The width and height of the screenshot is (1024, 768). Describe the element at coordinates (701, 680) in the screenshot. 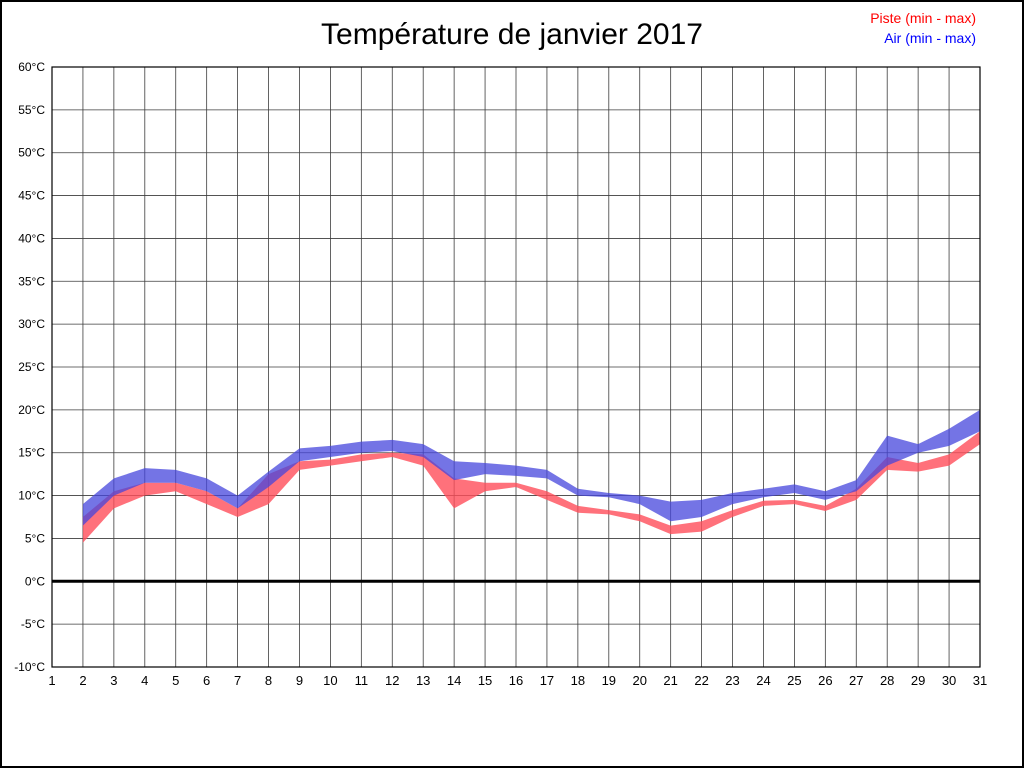

I see `x-tick-label: 22` at that location.